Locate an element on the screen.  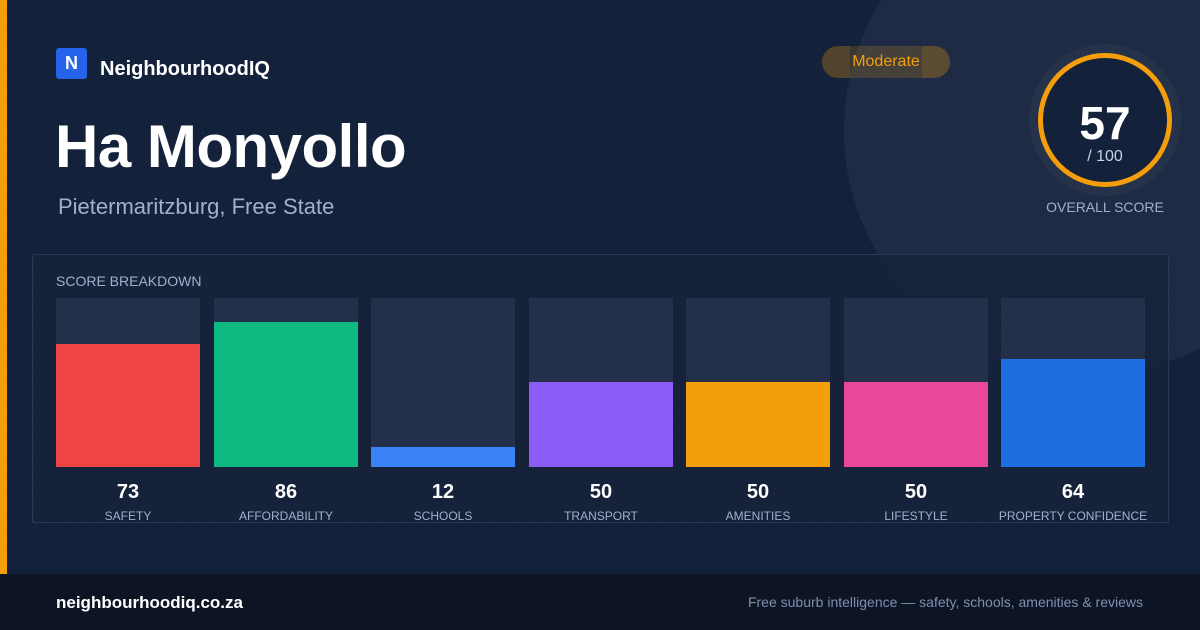
score-bar-value: 73 is located at coordinates (128, 492).